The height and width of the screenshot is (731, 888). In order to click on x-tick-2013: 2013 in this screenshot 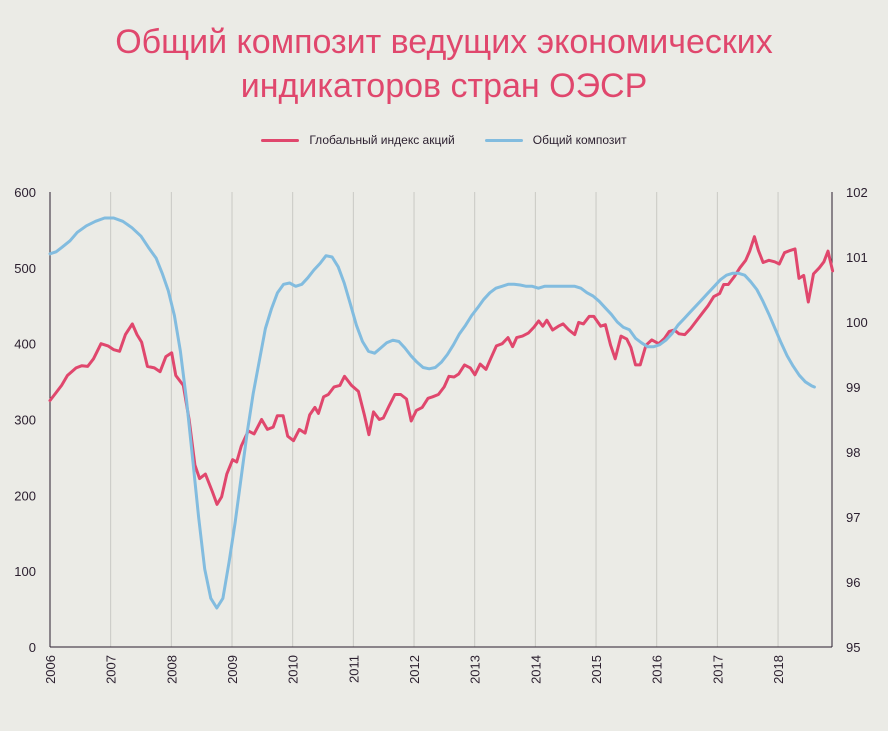, I will do `click(475, 669)`.